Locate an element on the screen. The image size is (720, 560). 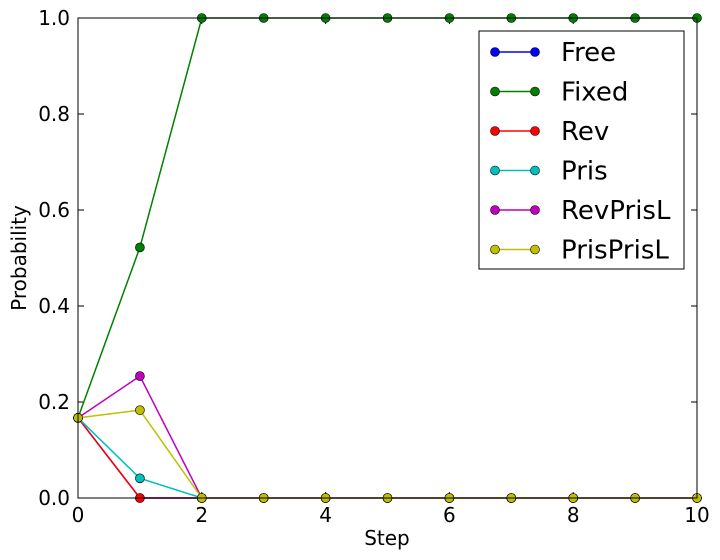
legend-label: RevPrisL is located at coordinates (616, 211).